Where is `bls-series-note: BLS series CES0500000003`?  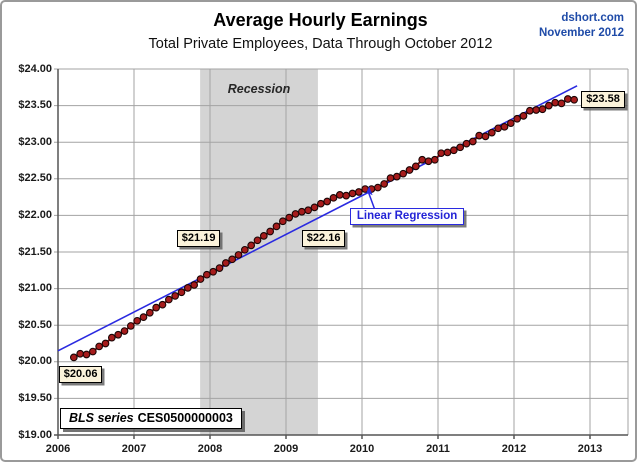 bls-series-note: BLS series CES0500000003 is located at coordinates (151, 418).